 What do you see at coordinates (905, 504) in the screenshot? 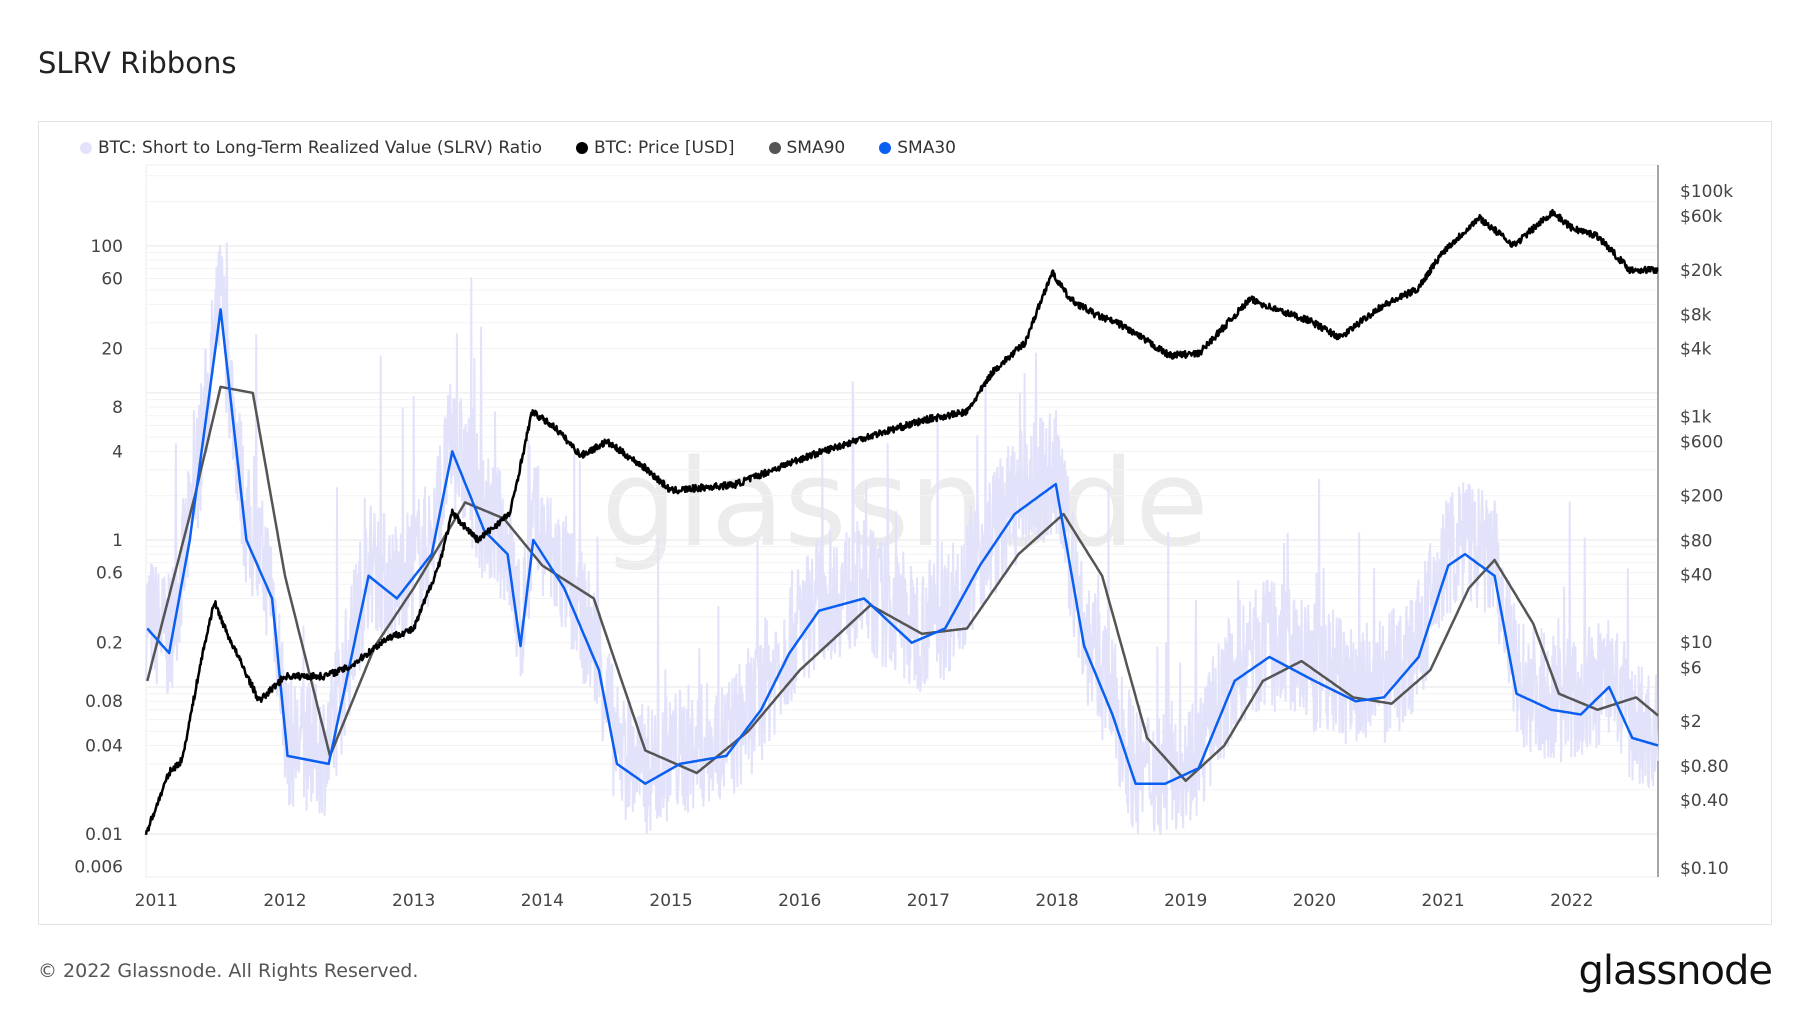
I see `watermark: glassnode` at bounding box center [905, 504].